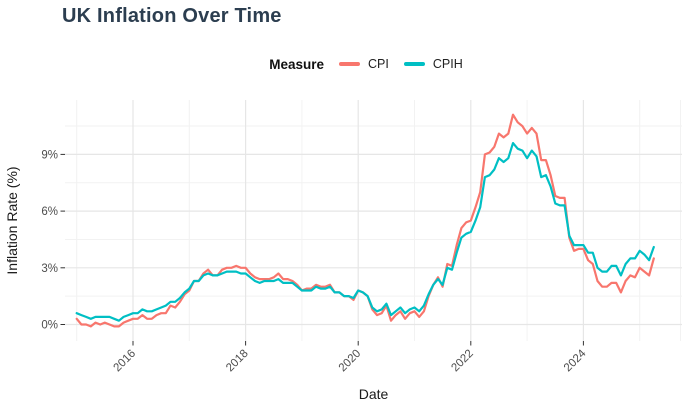  What do you see at coordinates (237, 361) in the screenshot?
I see `svg-text: 2018` at bounding box center [237, 361].